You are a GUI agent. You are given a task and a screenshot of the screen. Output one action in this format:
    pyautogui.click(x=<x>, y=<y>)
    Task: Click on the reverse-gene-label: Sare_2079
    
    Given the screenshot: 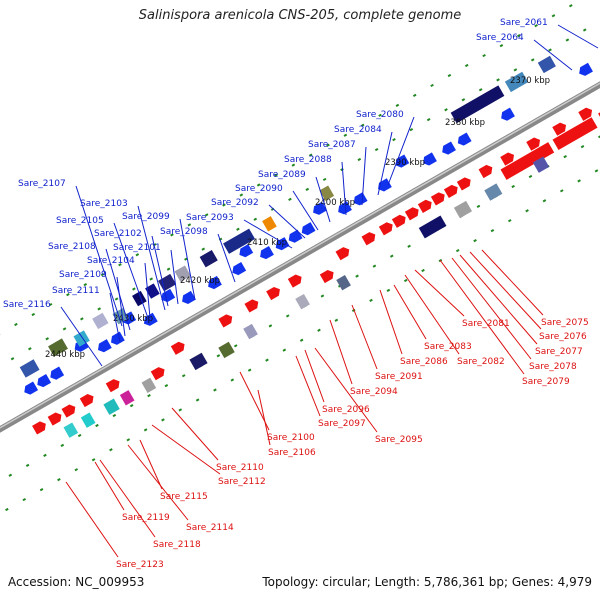 What is the action you would take?
    pyautogui.click(x=546, y=382)
    